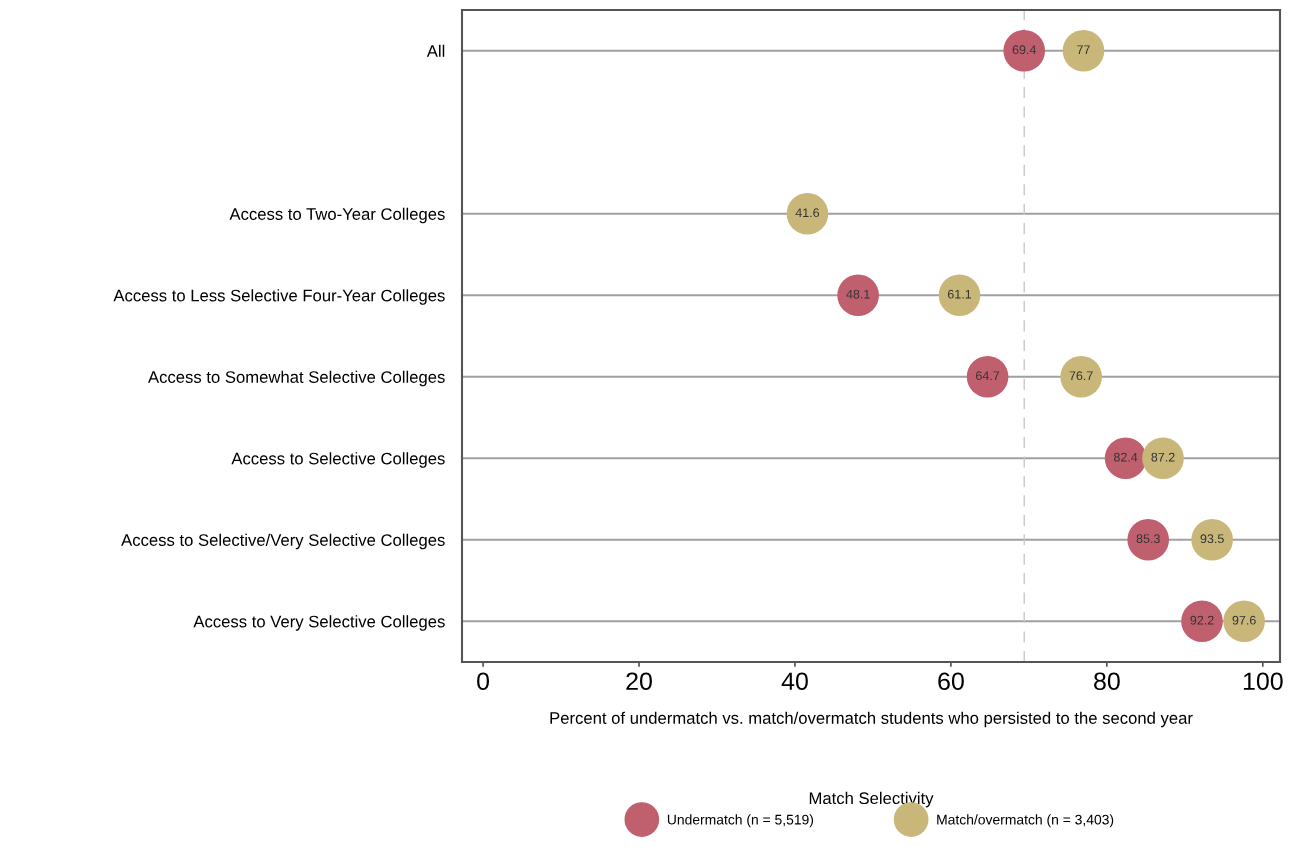  What do you see at coordinates (483, 681) in the screenshot?
I see `x-tick-label: 0` at bounding box center [483, 681].